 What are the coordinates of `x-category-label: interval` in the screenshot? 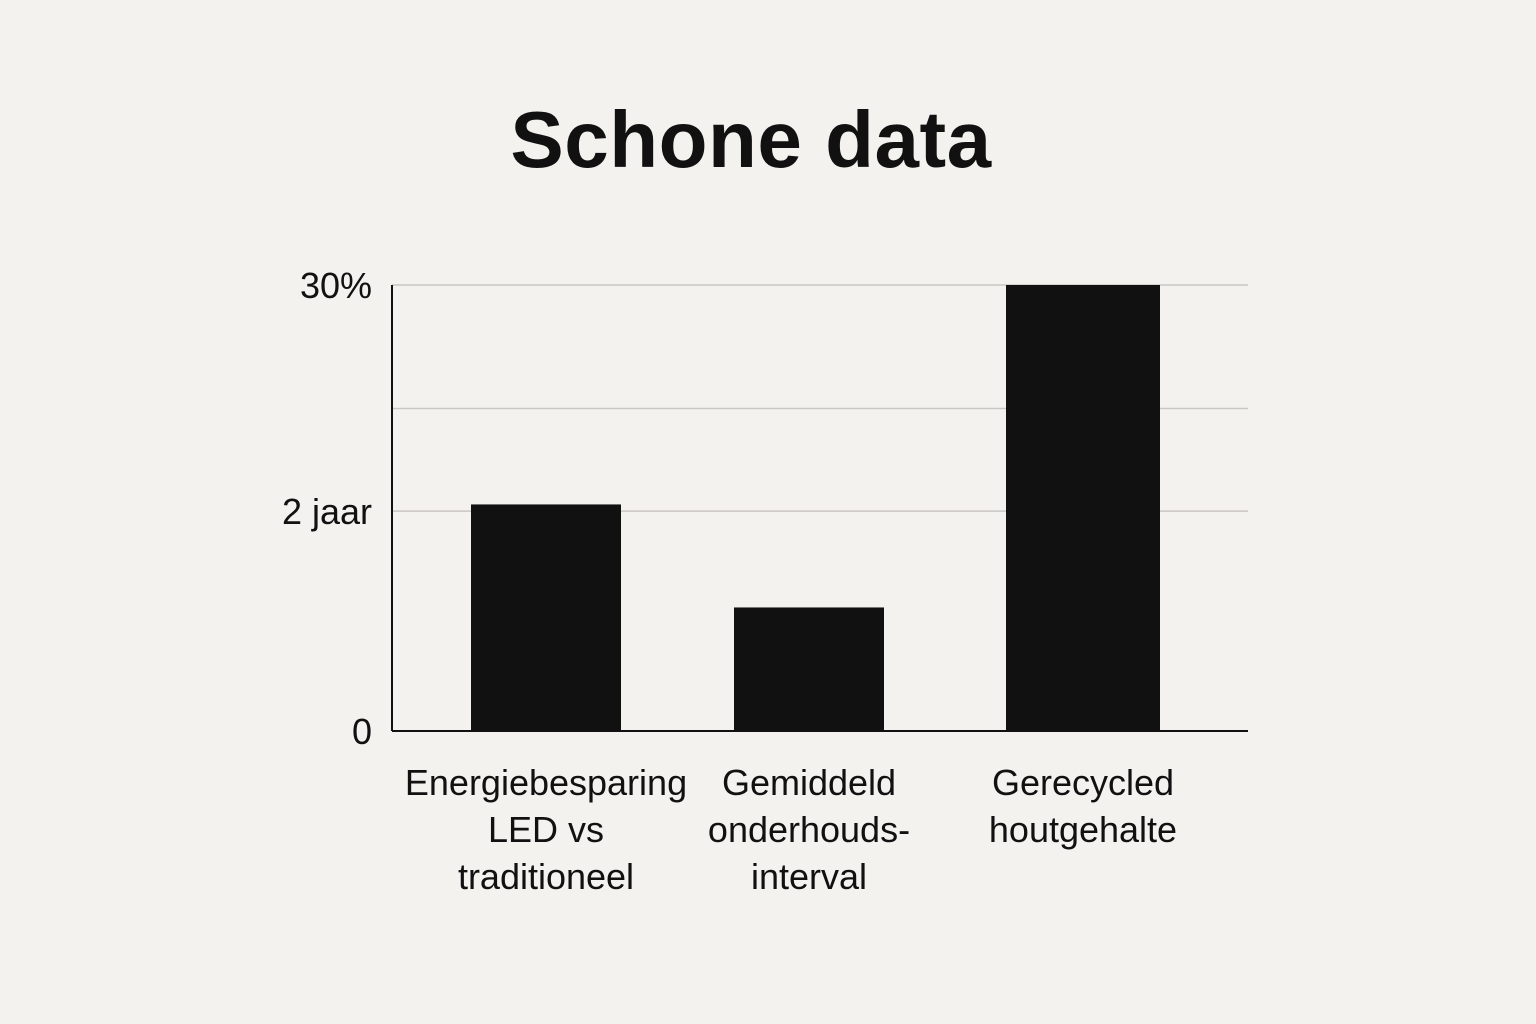 It's located at (809, 876).